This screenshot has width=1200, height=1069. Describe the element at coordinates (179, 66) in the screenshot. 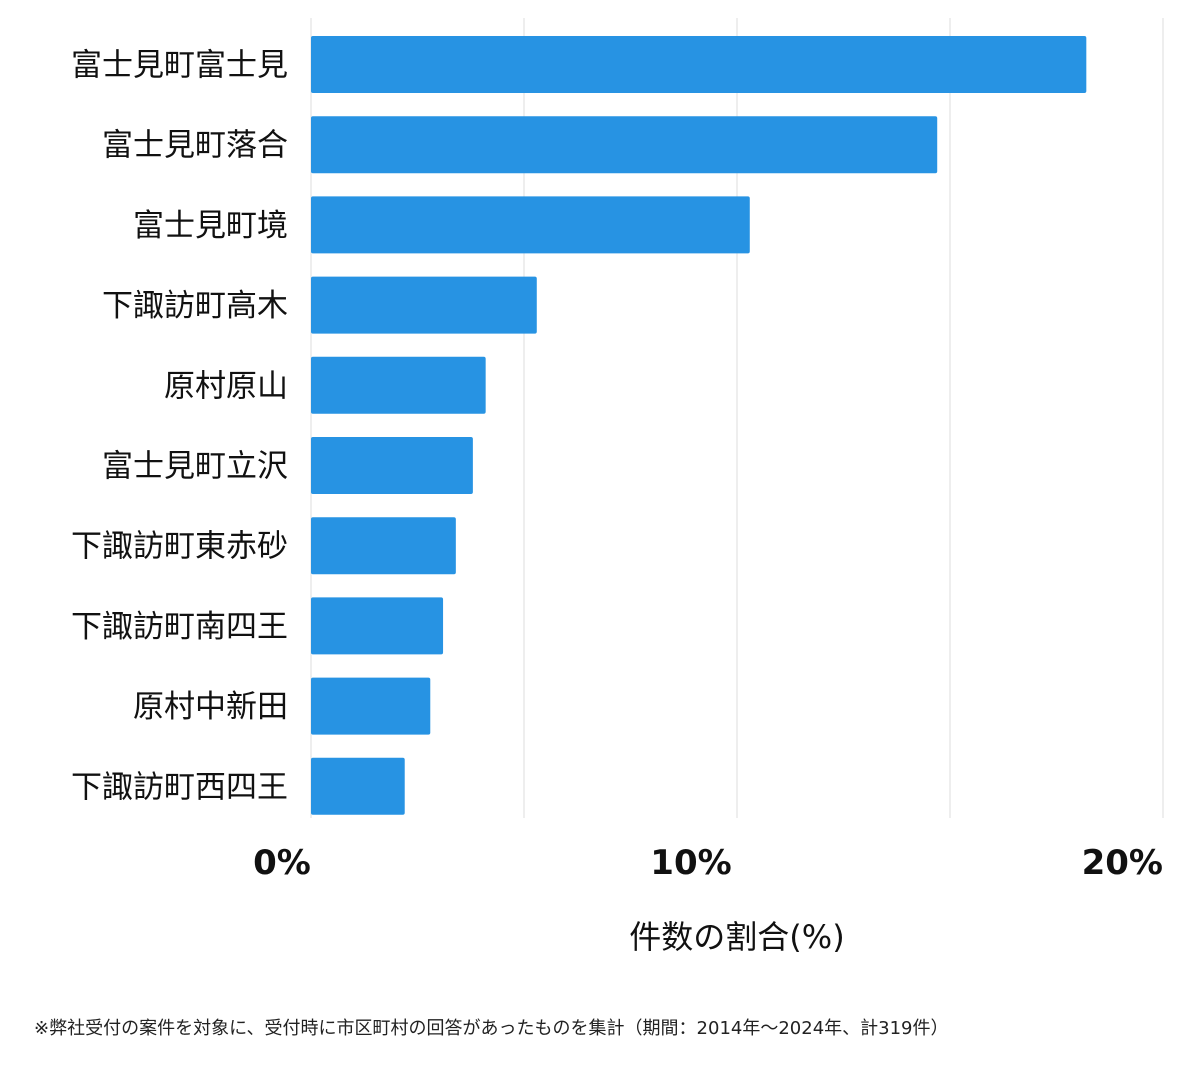

I see `category-label: 富士見町富士見` at that location.